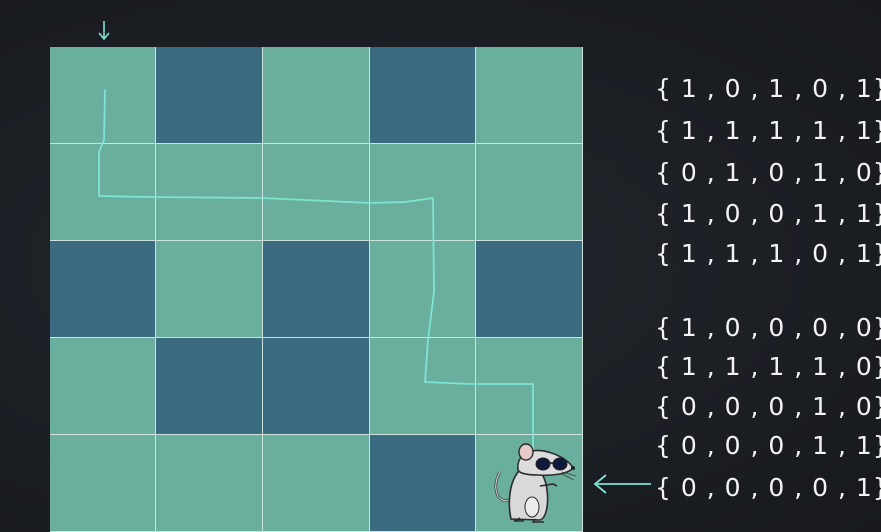 The height and width of the screenshot is (532, 881). I want to click on maze-matrix-row: { 1 , 1 , 1 , 0 , 1}, so click(768, 253).